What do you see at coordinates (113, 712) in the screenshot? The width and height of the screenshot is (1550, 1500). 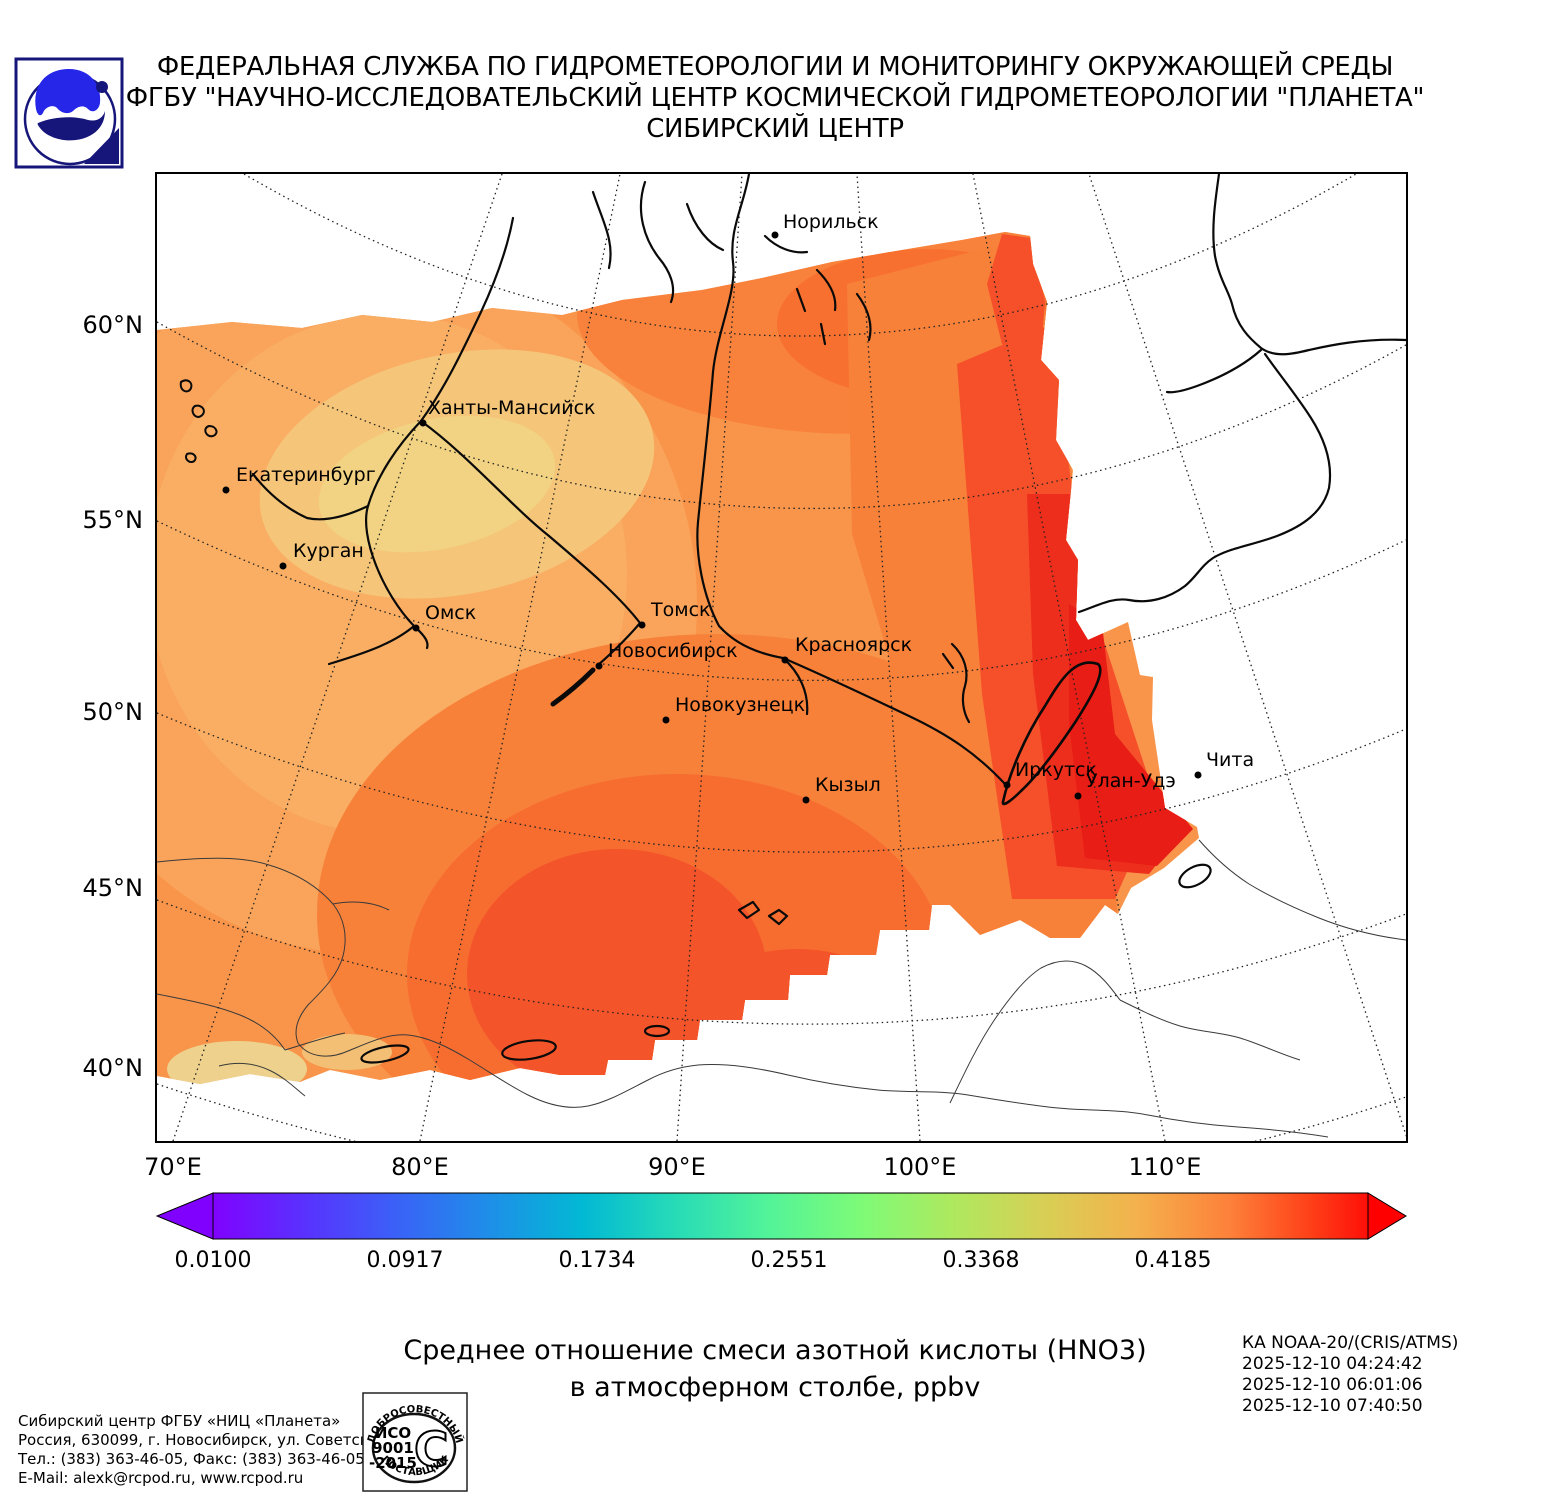 I see `lat-tick-50n: 50°N` at bounding box center [113, 712].